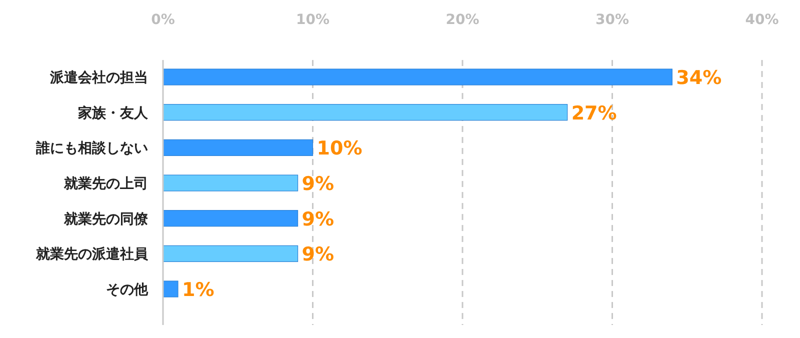 Image resolution: width=800 pixels, height=338 pixels. I want to click on x-tick-label: 40%, so click(762, 20).